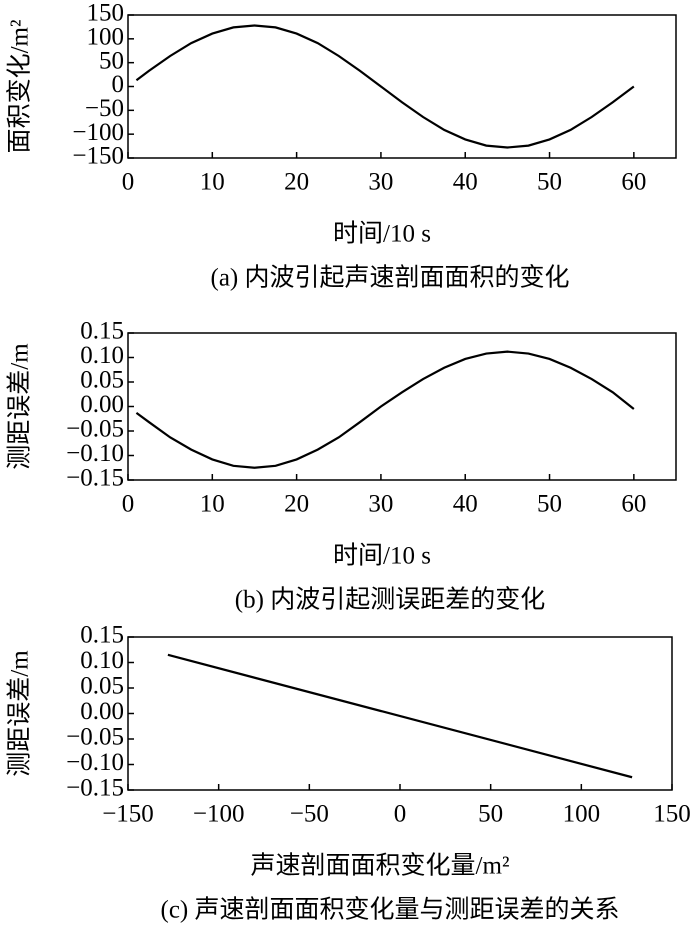 The image size is (700, 925). I want to click on caption: (c) 声速剖面面积变化量与测距误差的关系, so click(390, 910).